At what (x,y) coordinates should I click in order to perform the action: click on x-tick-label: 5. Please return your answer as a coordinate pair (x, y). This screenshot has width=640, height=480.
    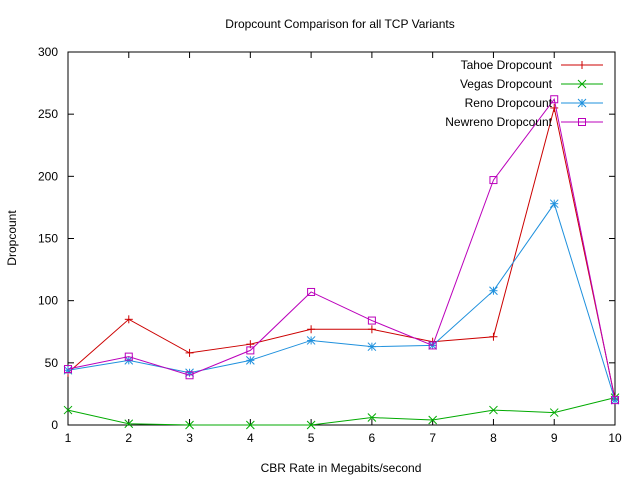
    Looking at the image, I should click on (311, 438).